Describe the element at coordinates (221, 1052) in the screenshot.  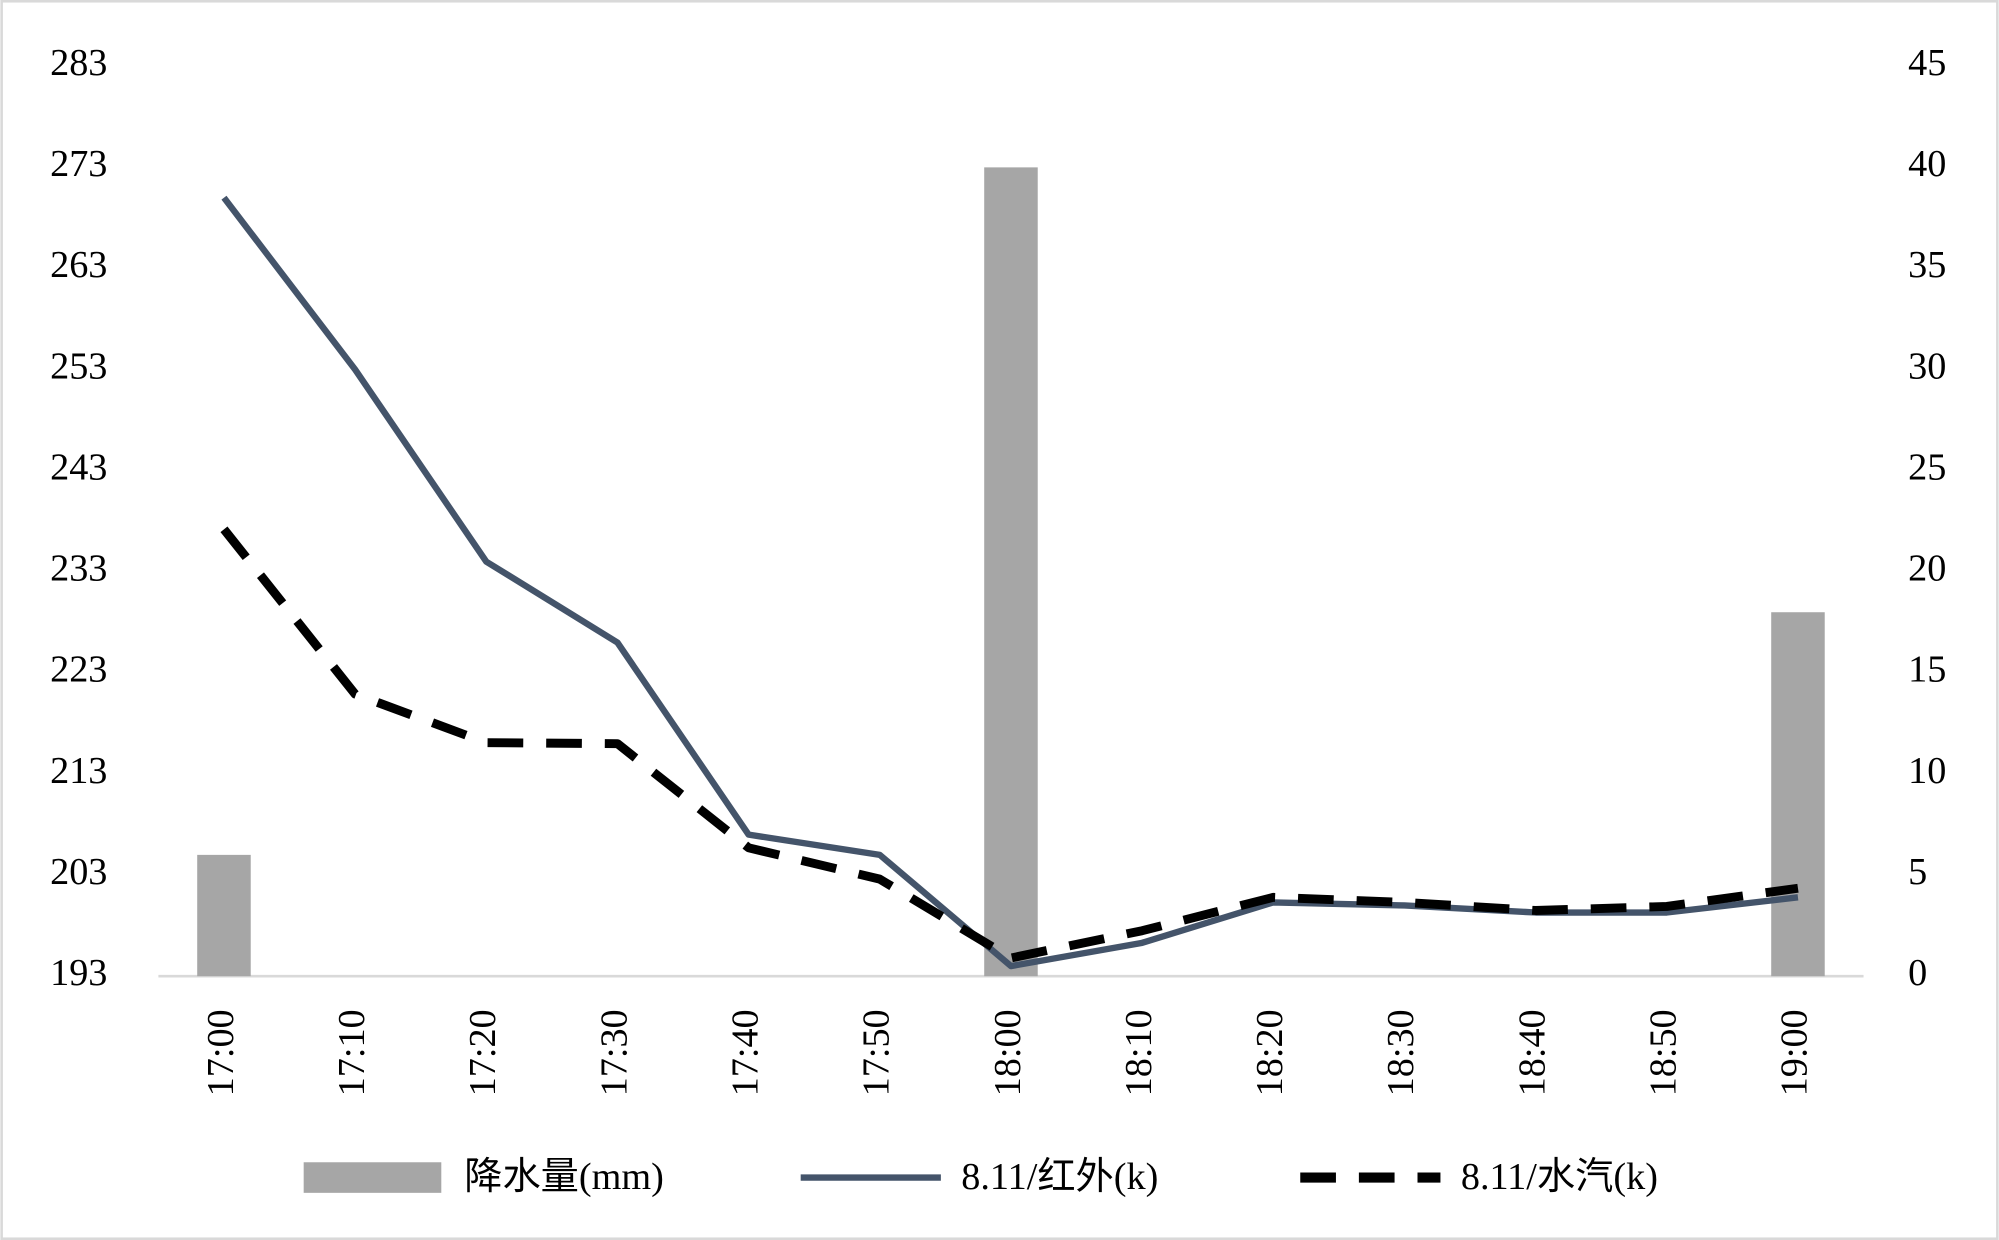
I see `x-tick-label: 17:00` at that location.